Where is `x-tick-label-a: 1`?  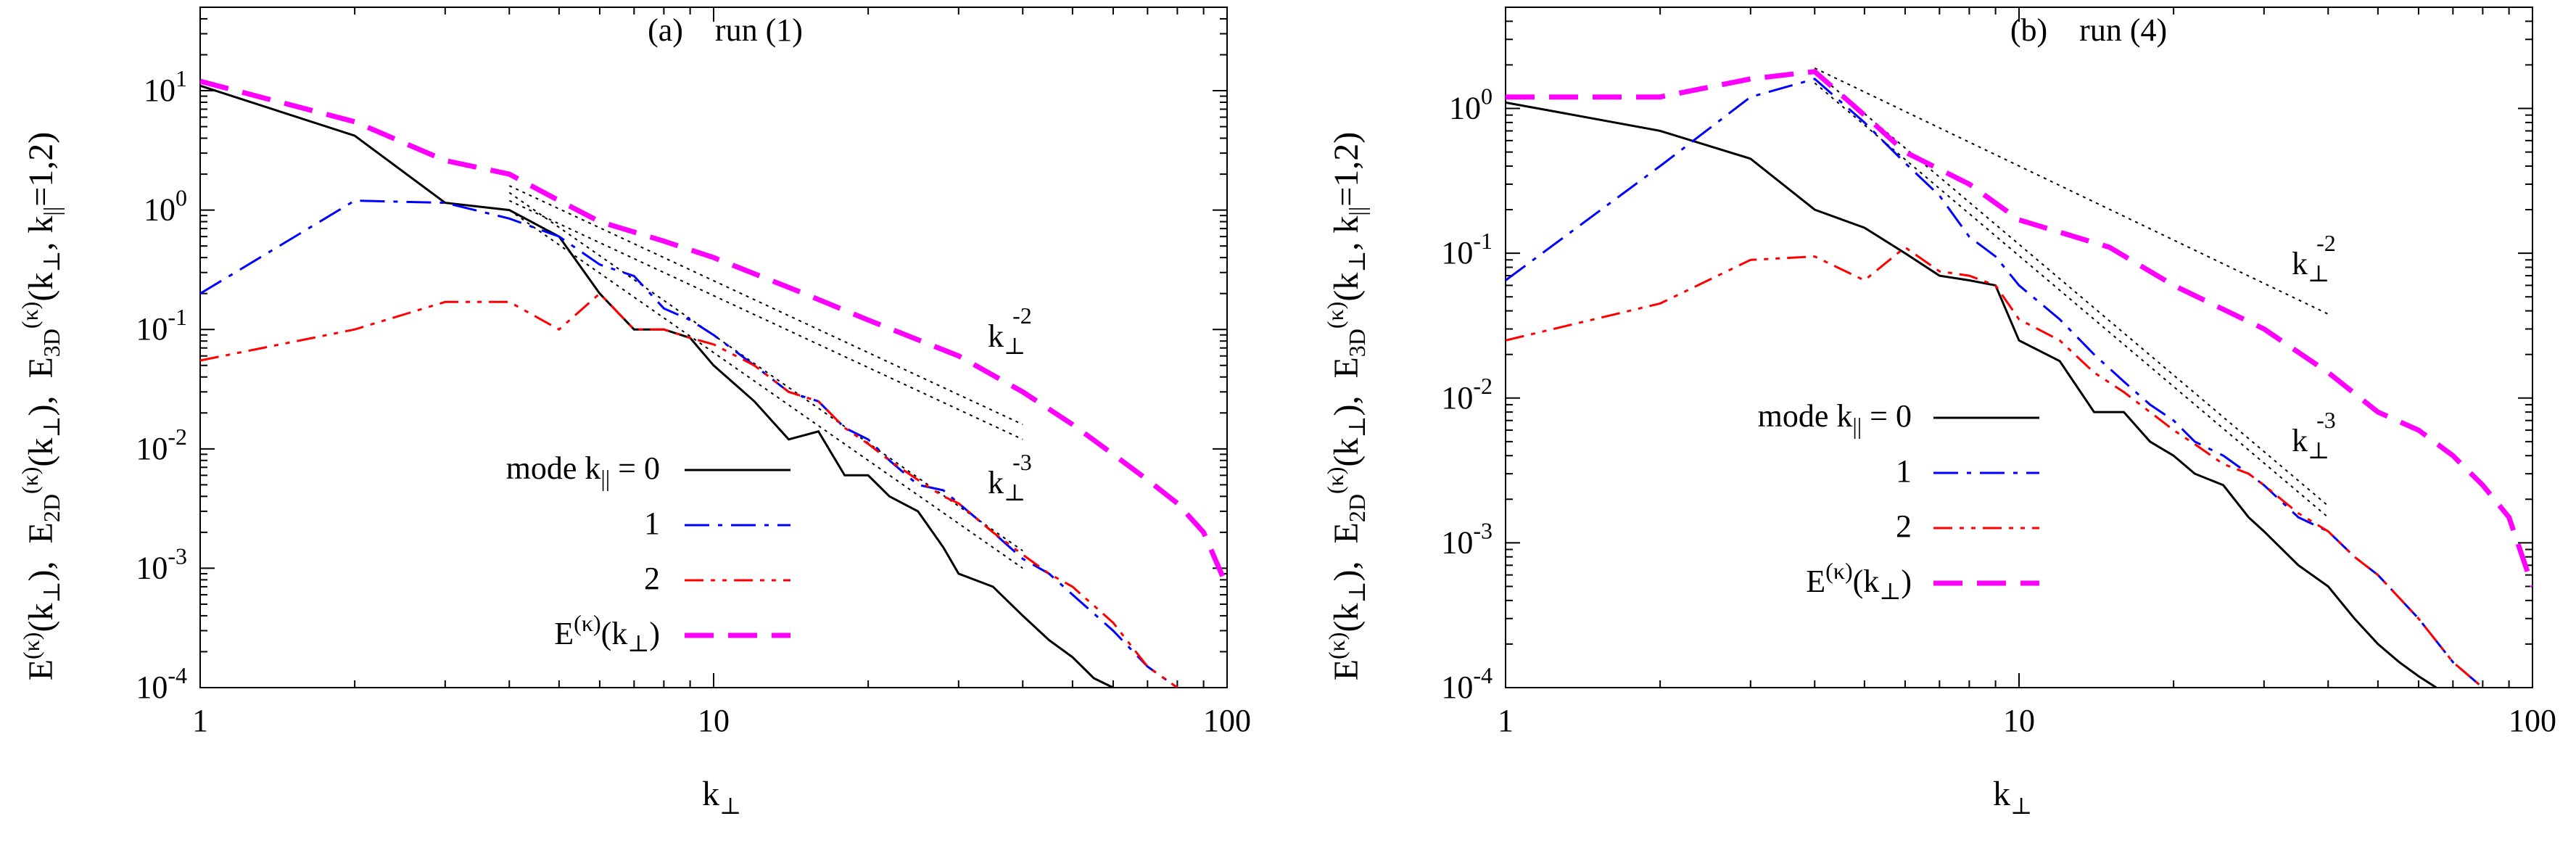 x-tick-label-a: 1 is located at coordinates (200, 720).